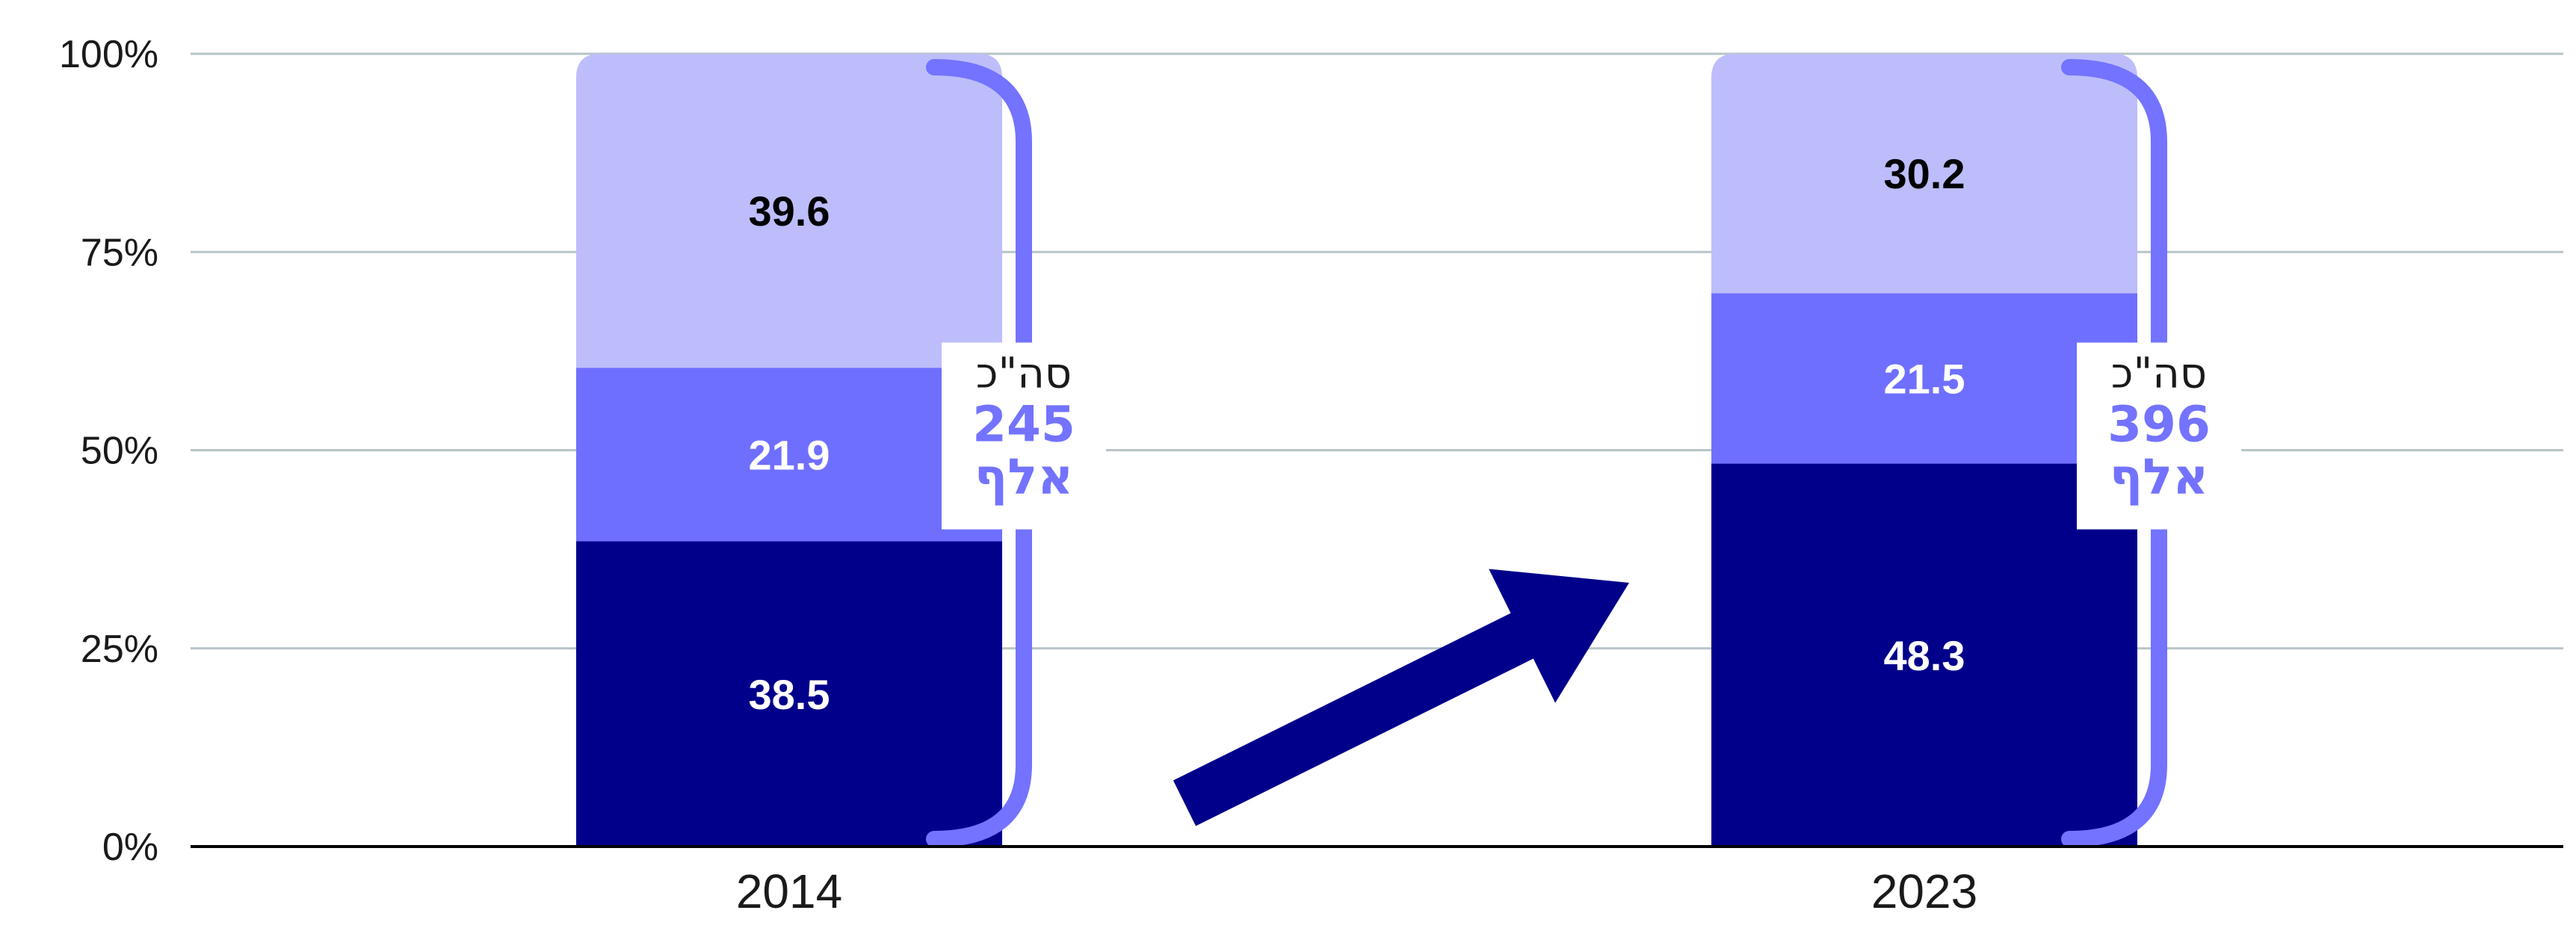 The width and height of the screenshot is (2576, 925). I want to click on bar-segment-value-label: 21.5, so click(1925, 379).